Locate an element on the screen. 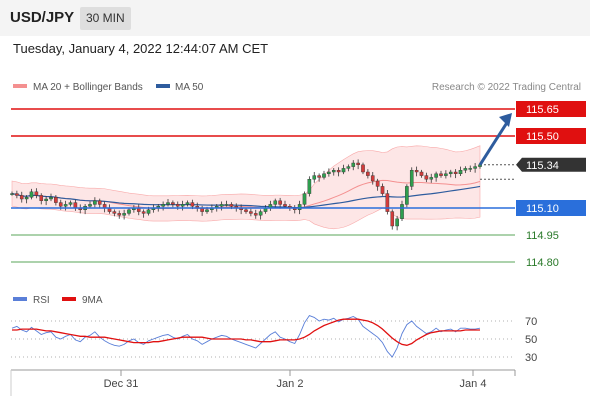  rsi-legend: RSI 9MA is located at coordinates (58, 300).